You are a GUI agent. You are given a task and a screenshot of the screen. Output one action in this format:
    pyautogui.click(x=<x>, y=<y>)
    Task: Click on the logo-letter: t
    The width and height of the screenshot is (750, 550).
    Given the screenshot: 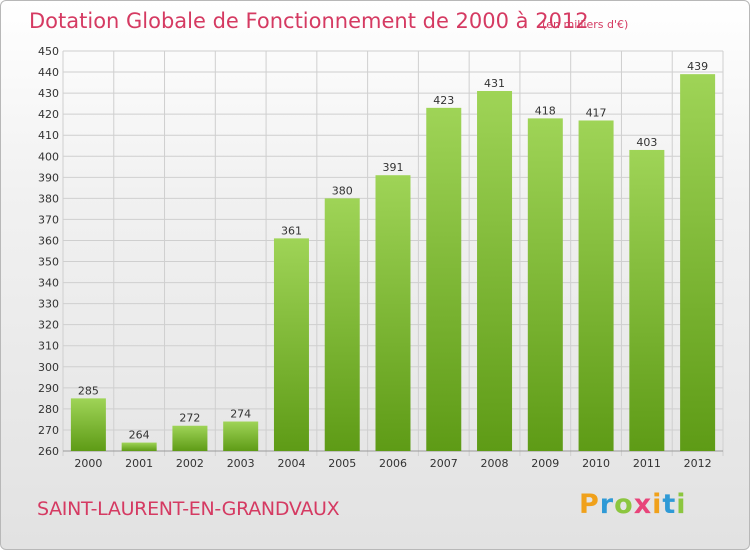 What is the action you would take?
    pyautogui.click(x=669, y=504)
    